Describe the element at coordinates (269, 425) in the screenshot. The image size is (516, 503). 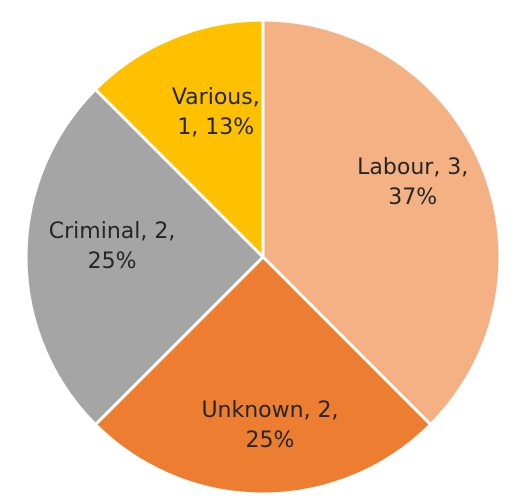
I see `data-label-unknown: Unknown, 2, 25%` at that location.